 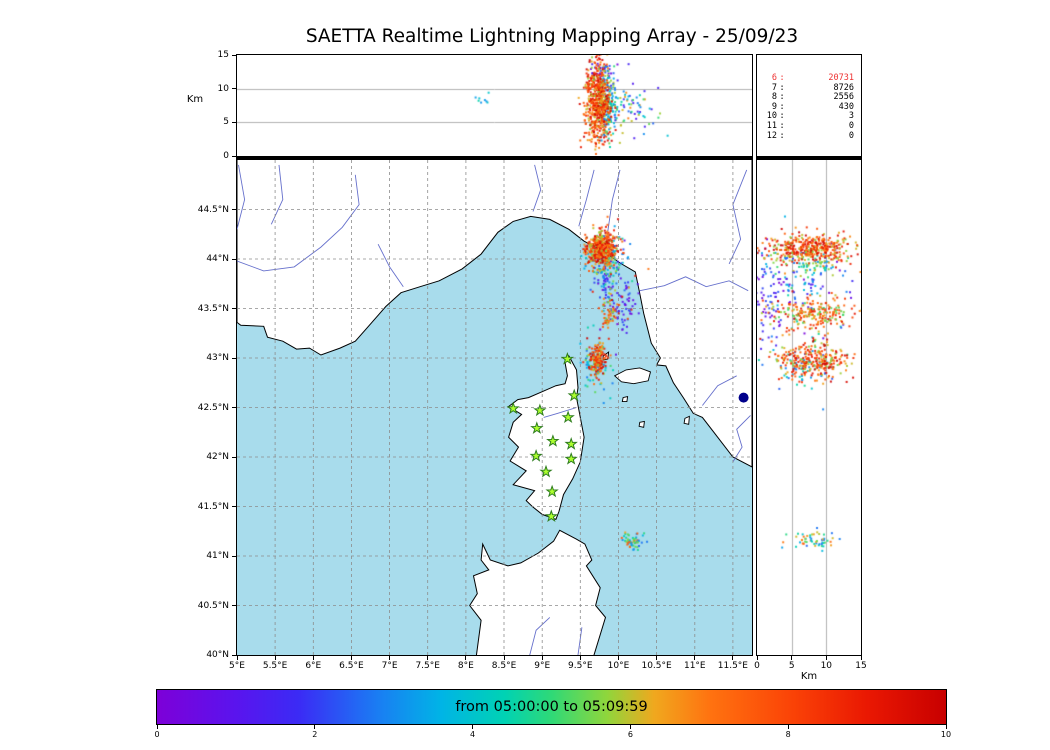 What do you see at coordinates (694, 666) in the screenshot?
I see `lon-tick-label: 11°E` at bounding box center [694, 666].